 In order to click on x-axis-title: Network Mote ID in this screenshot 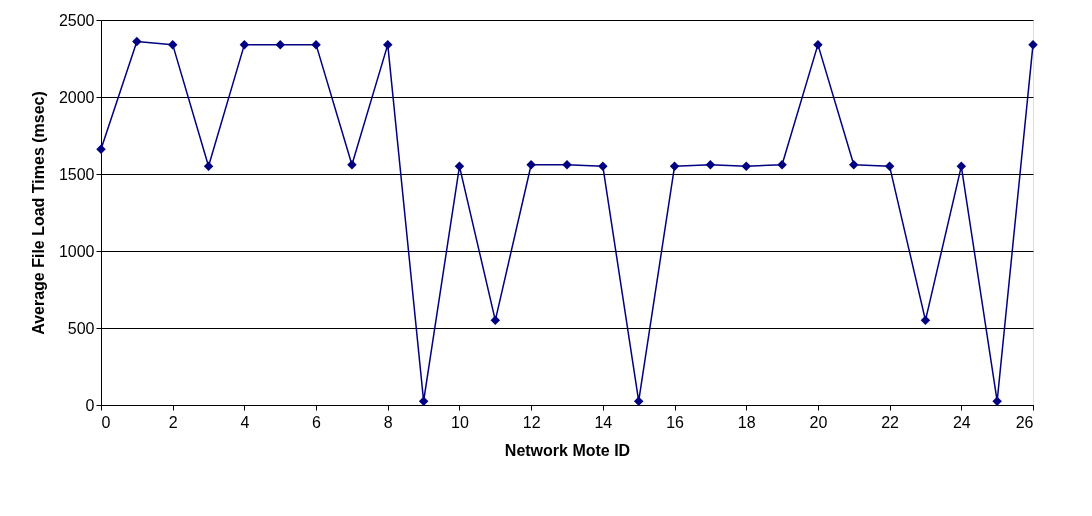, I will do `click(567, 450)`.